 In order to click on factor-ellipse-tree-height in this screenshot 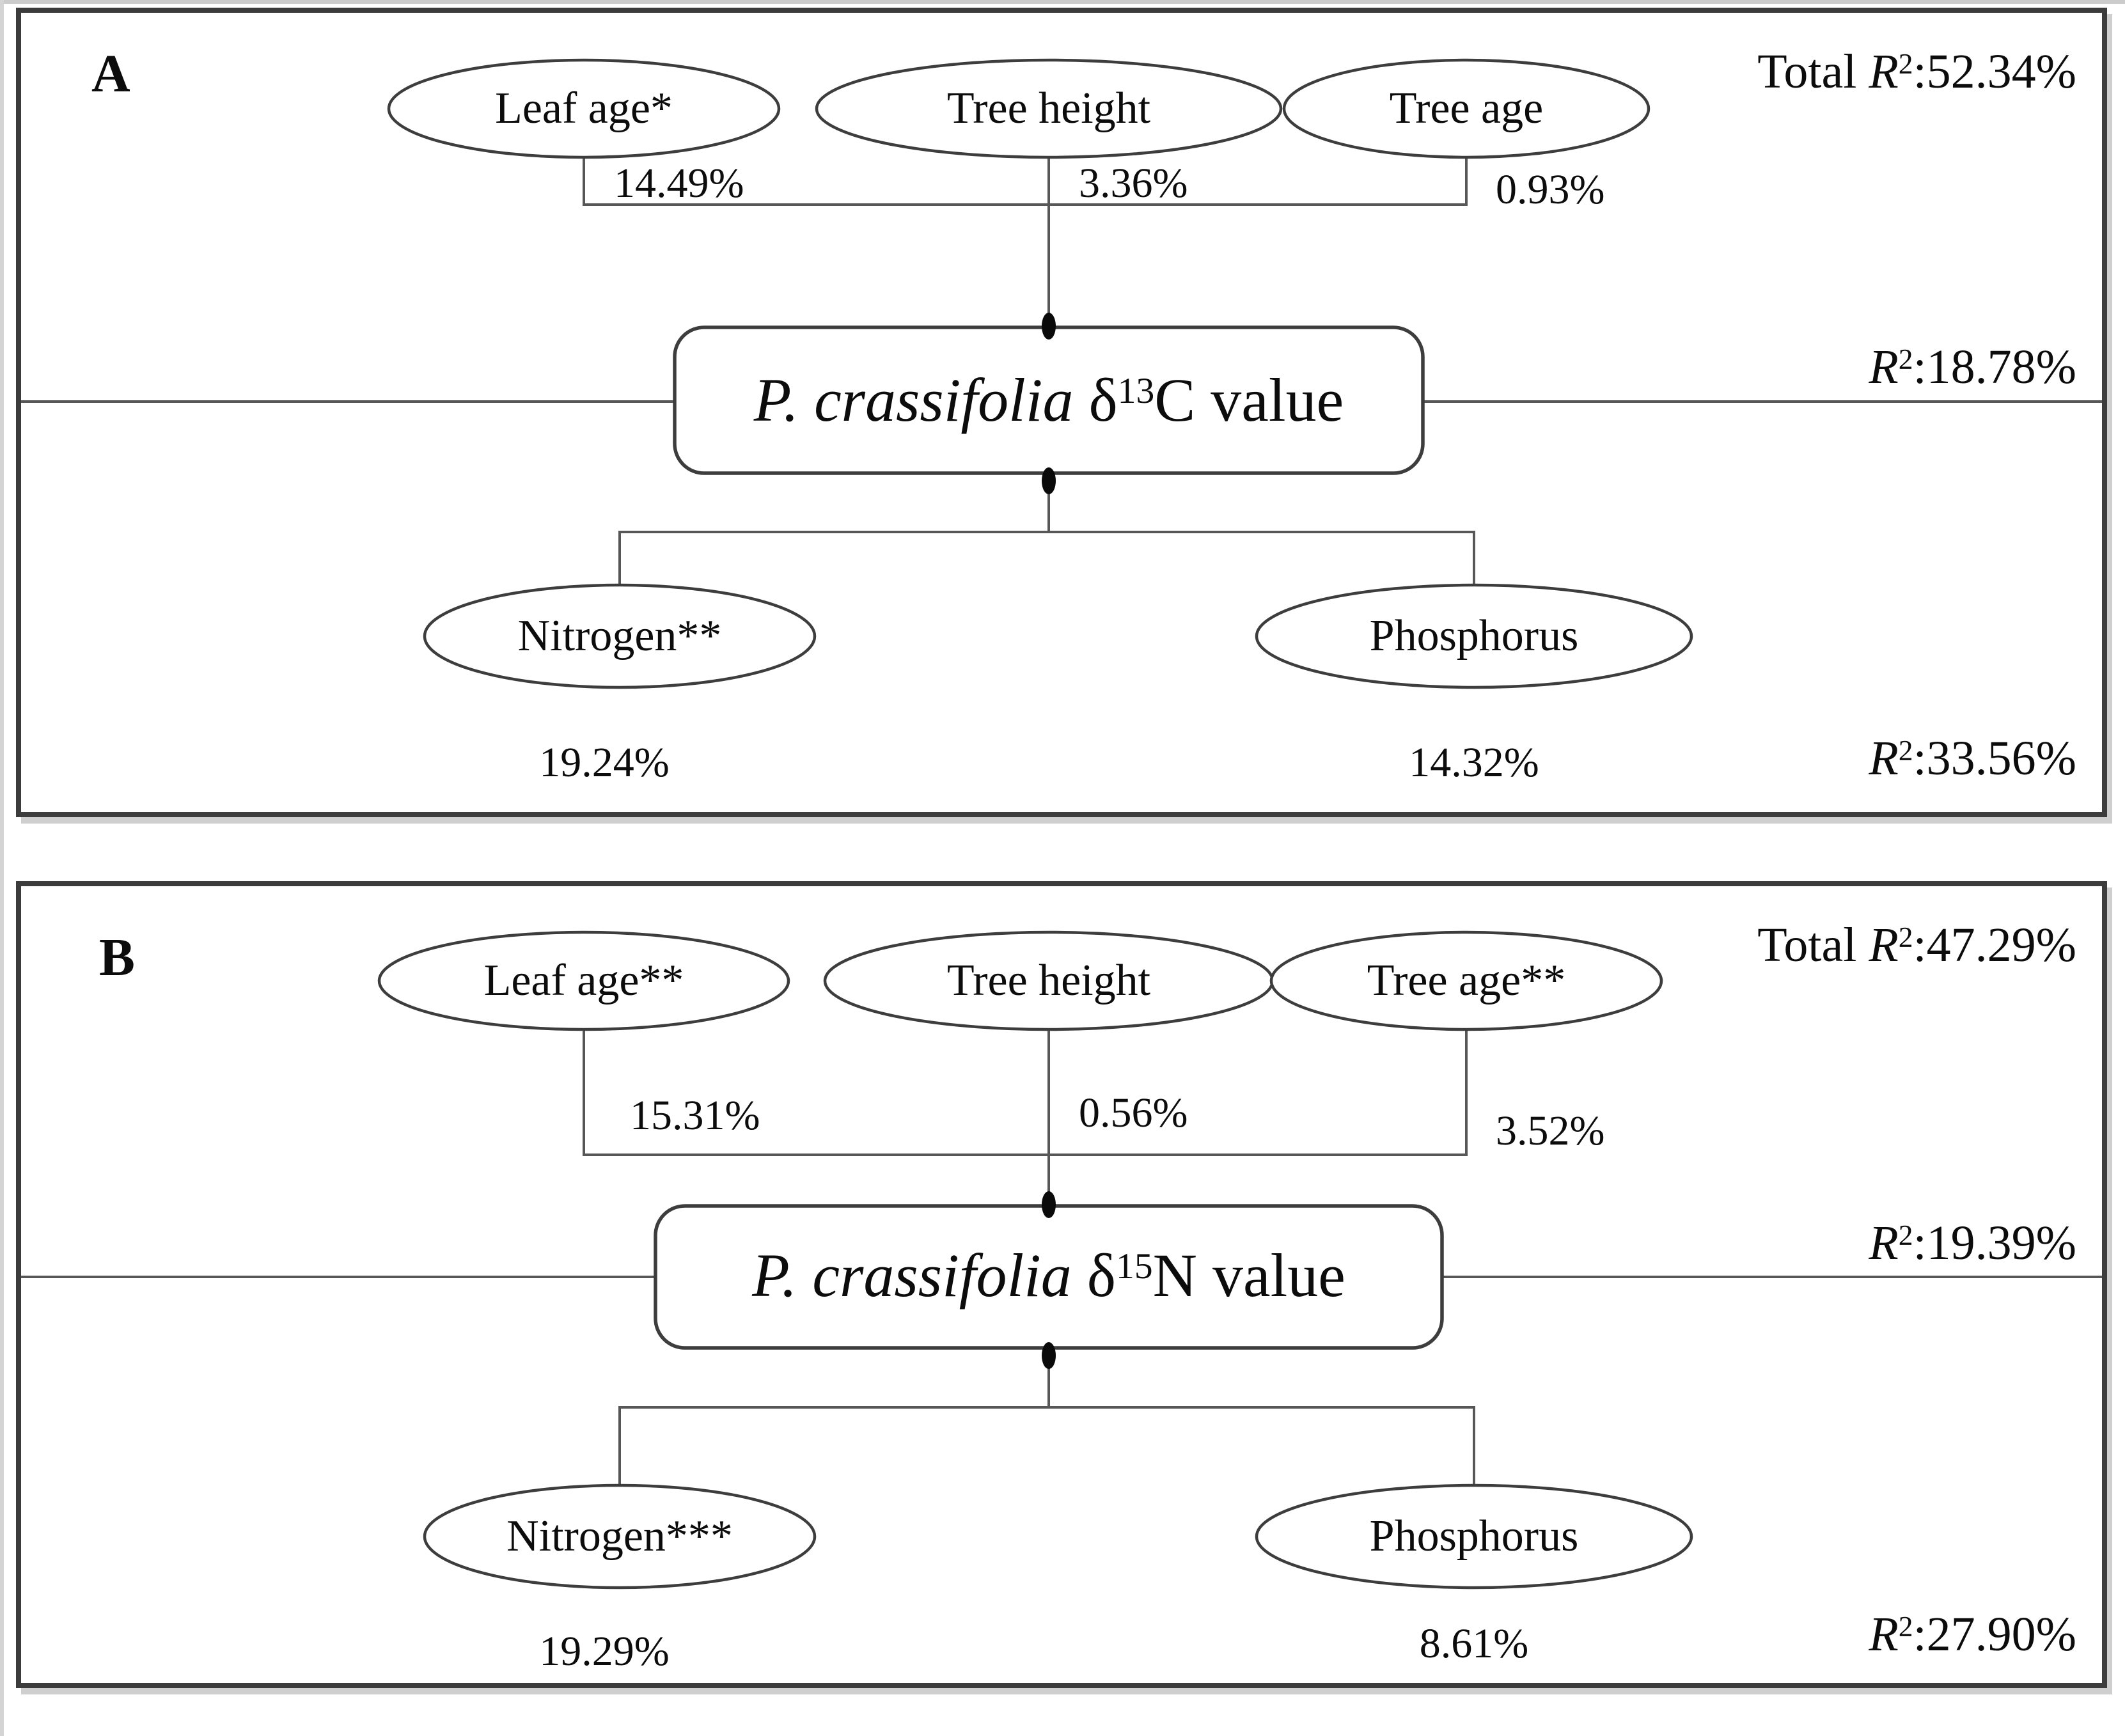, I will do `click(1049, 108)`.